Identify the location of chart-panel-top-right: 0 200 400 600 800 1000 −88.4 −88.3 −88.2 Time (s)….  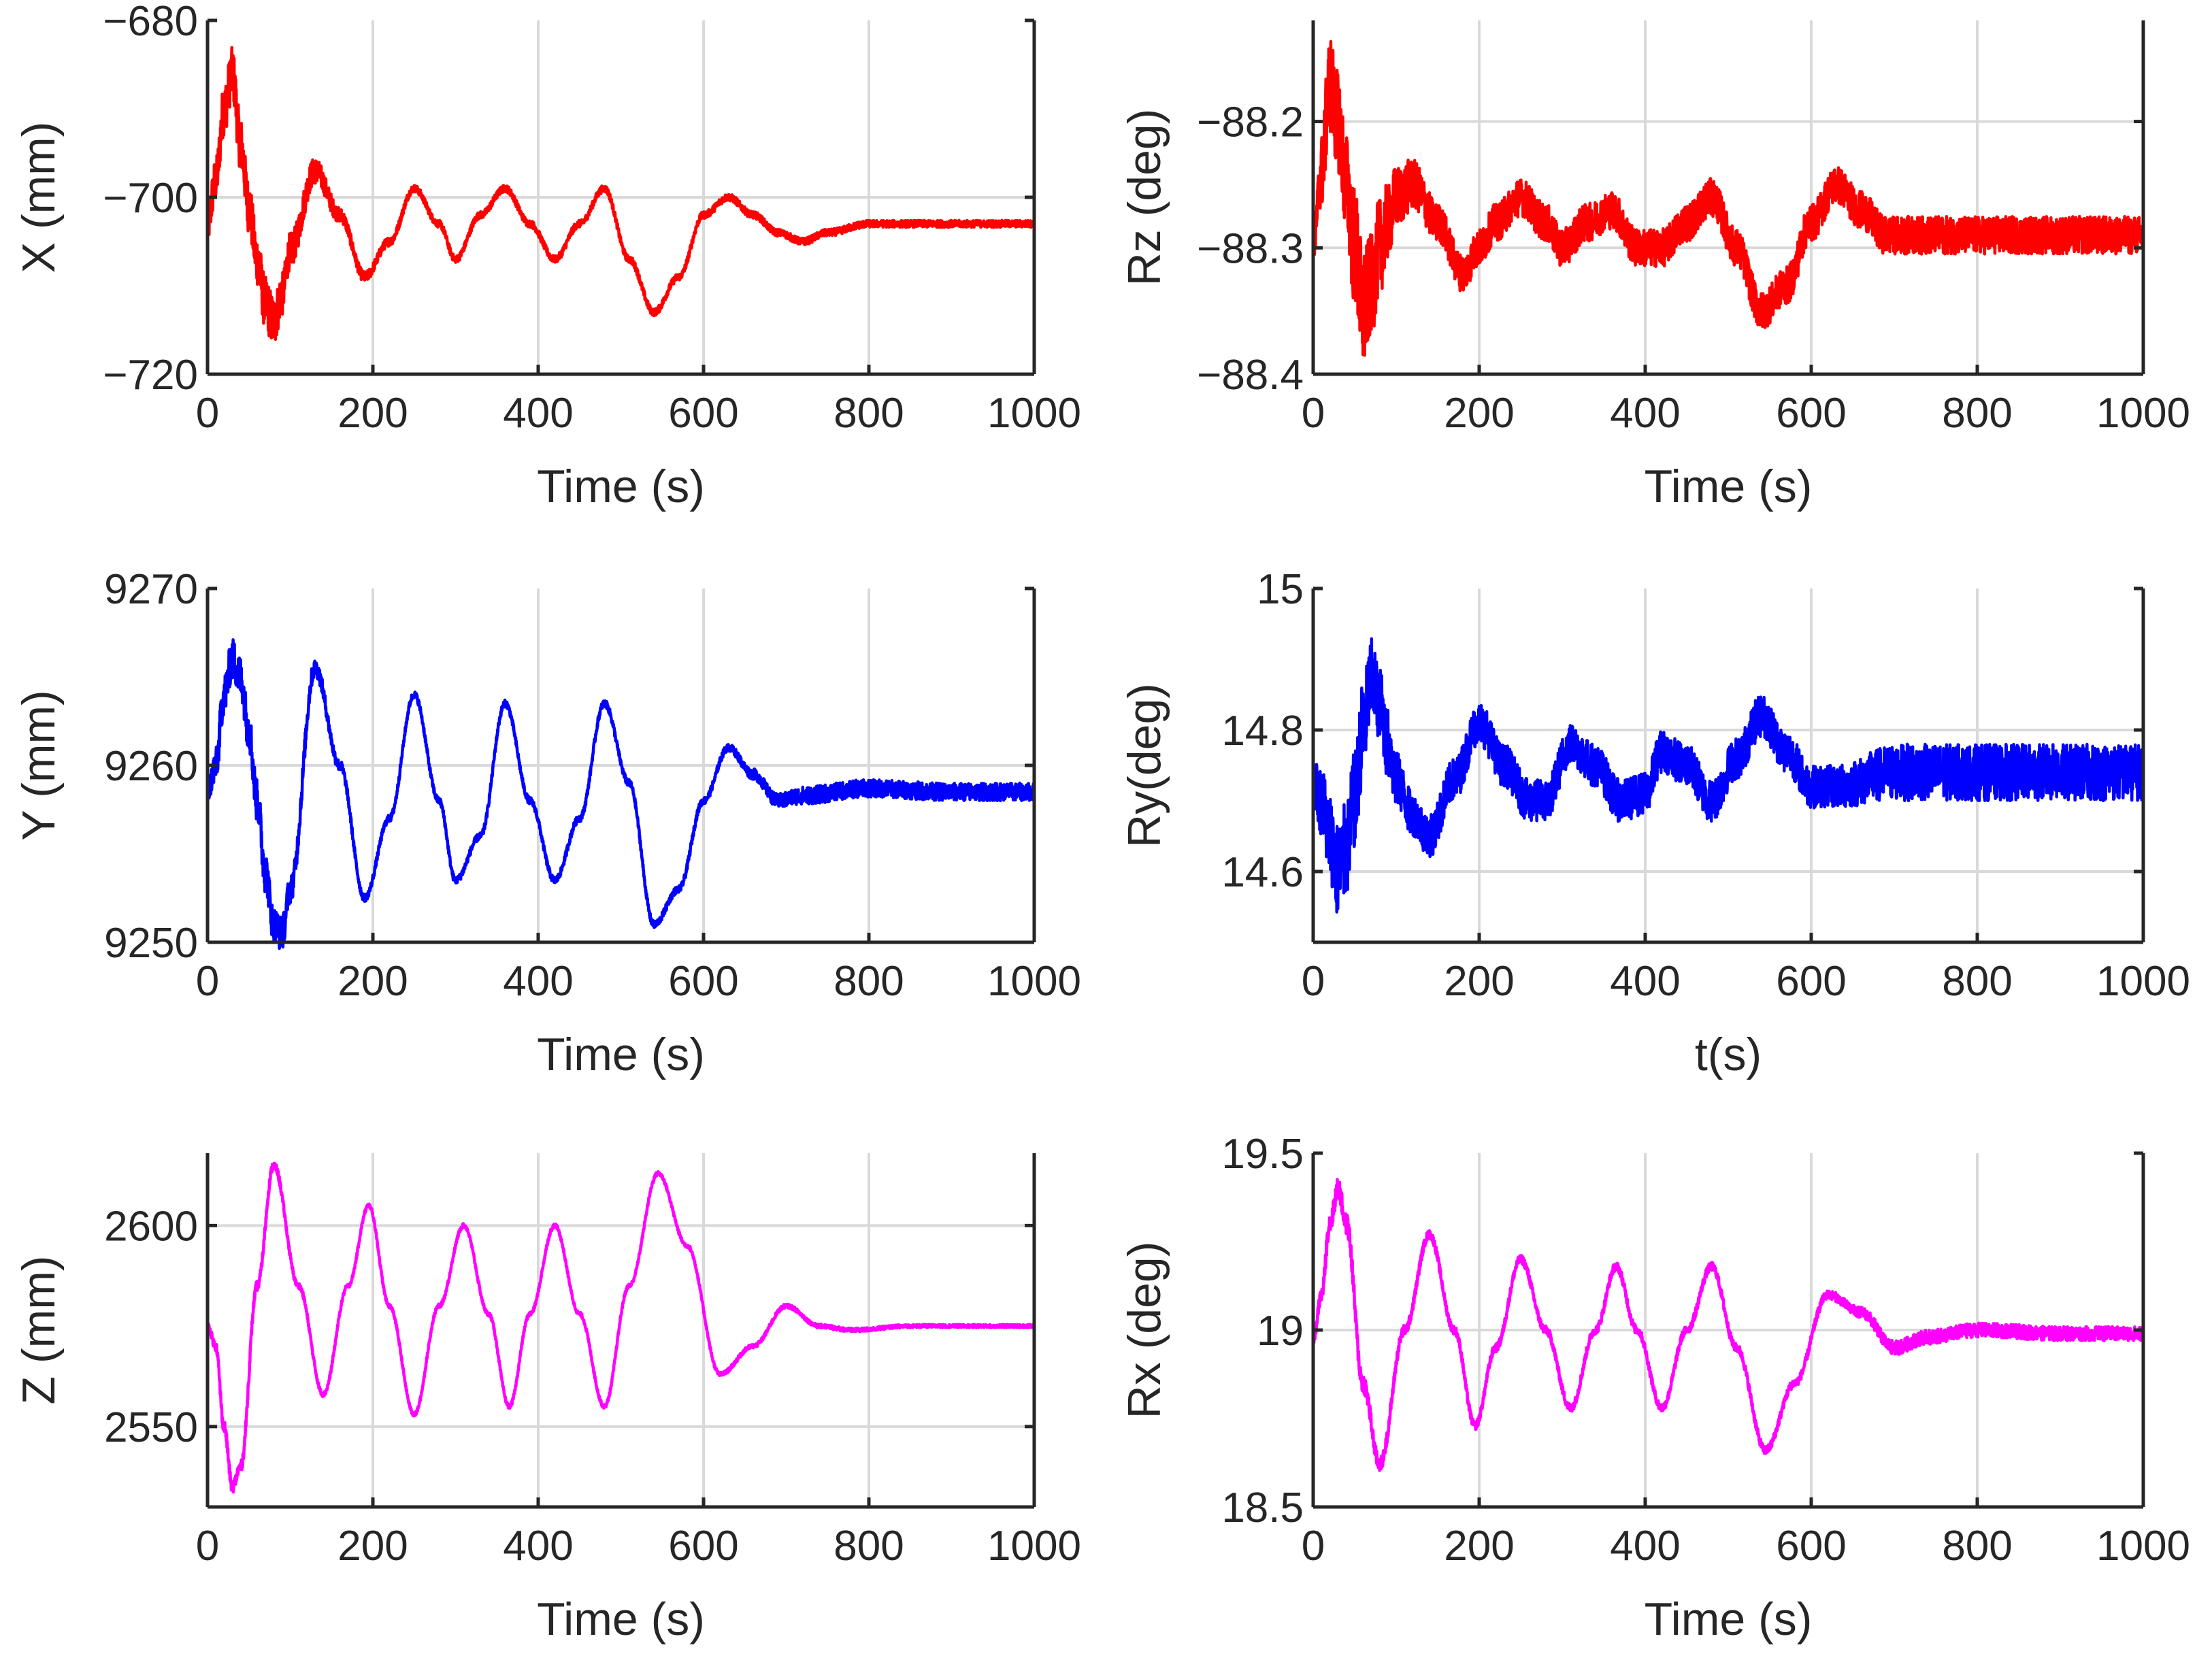
(1654, 266).